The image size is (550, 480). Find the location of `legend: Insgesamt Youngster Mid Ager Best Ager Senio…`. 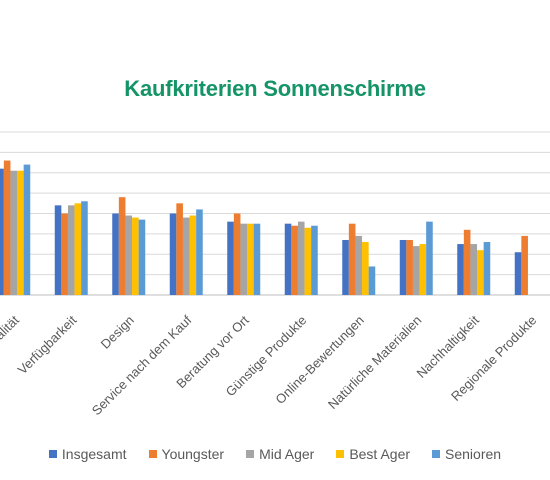

legend: Insgesamt Youngster Mid Ager Best Ager Senio… is located at coordinates (275, 454).